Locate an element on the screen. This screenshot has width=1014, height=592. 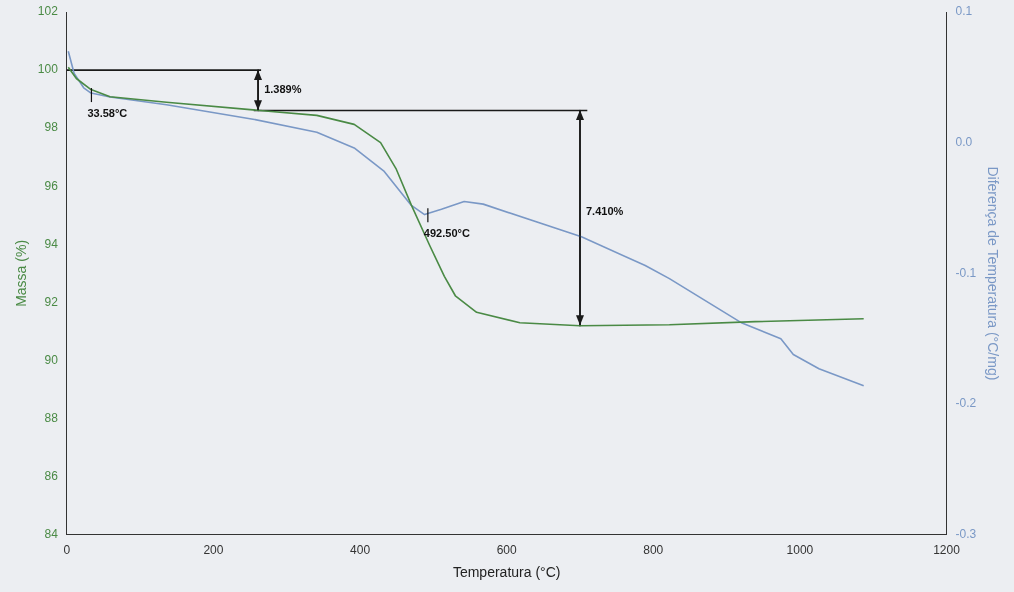
x-tick-label: 1200 is located at coordinates (947, 550).